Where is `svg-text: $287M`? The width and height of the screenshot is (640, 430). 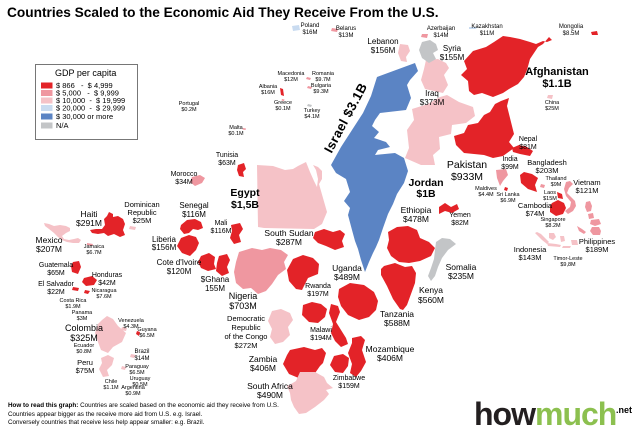
svg-text: $287M is located at coordinates (289, 242).